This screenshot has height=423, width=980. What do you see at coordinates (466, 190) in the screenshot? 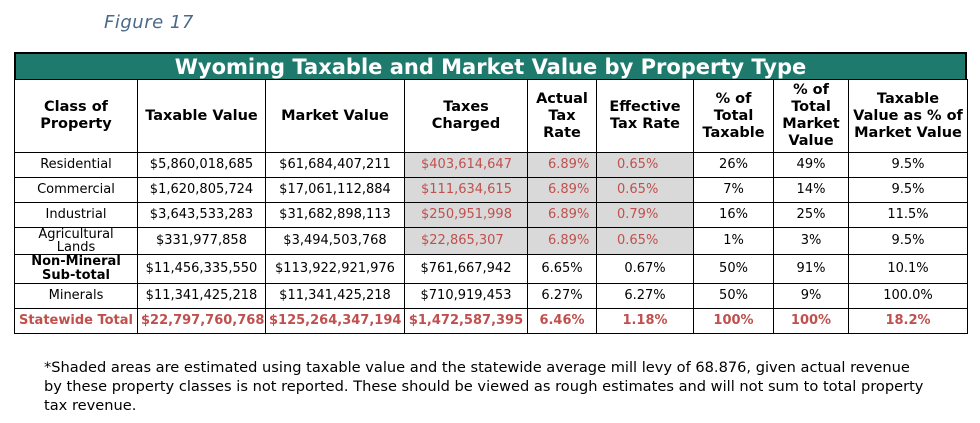
I see `cell-taxes: $111,634,615` at bounding box center [466, 190].